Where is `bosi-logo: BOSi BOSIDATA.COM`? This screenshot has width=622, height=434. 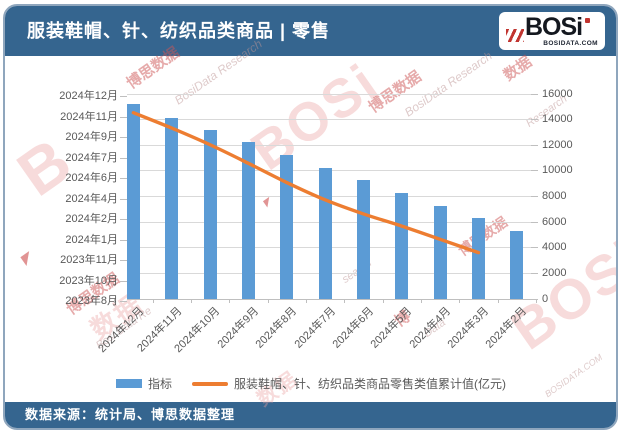
bosi-logo: BOSi BOSIDATA.COM is located at coordinates (552, 31).